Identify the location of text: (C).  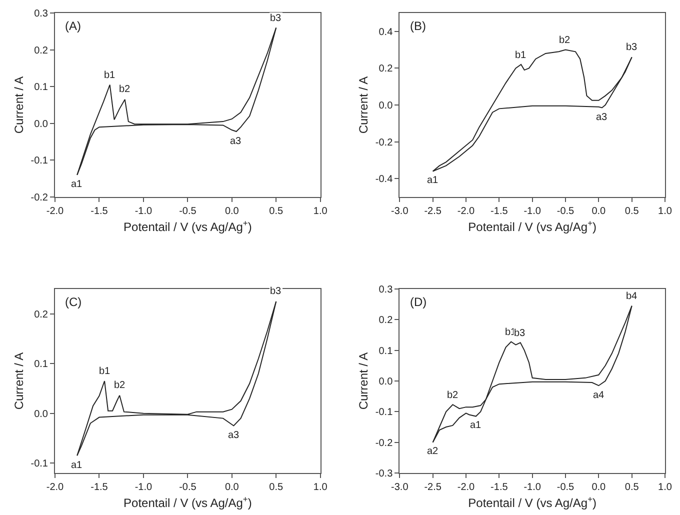
(73, 302).